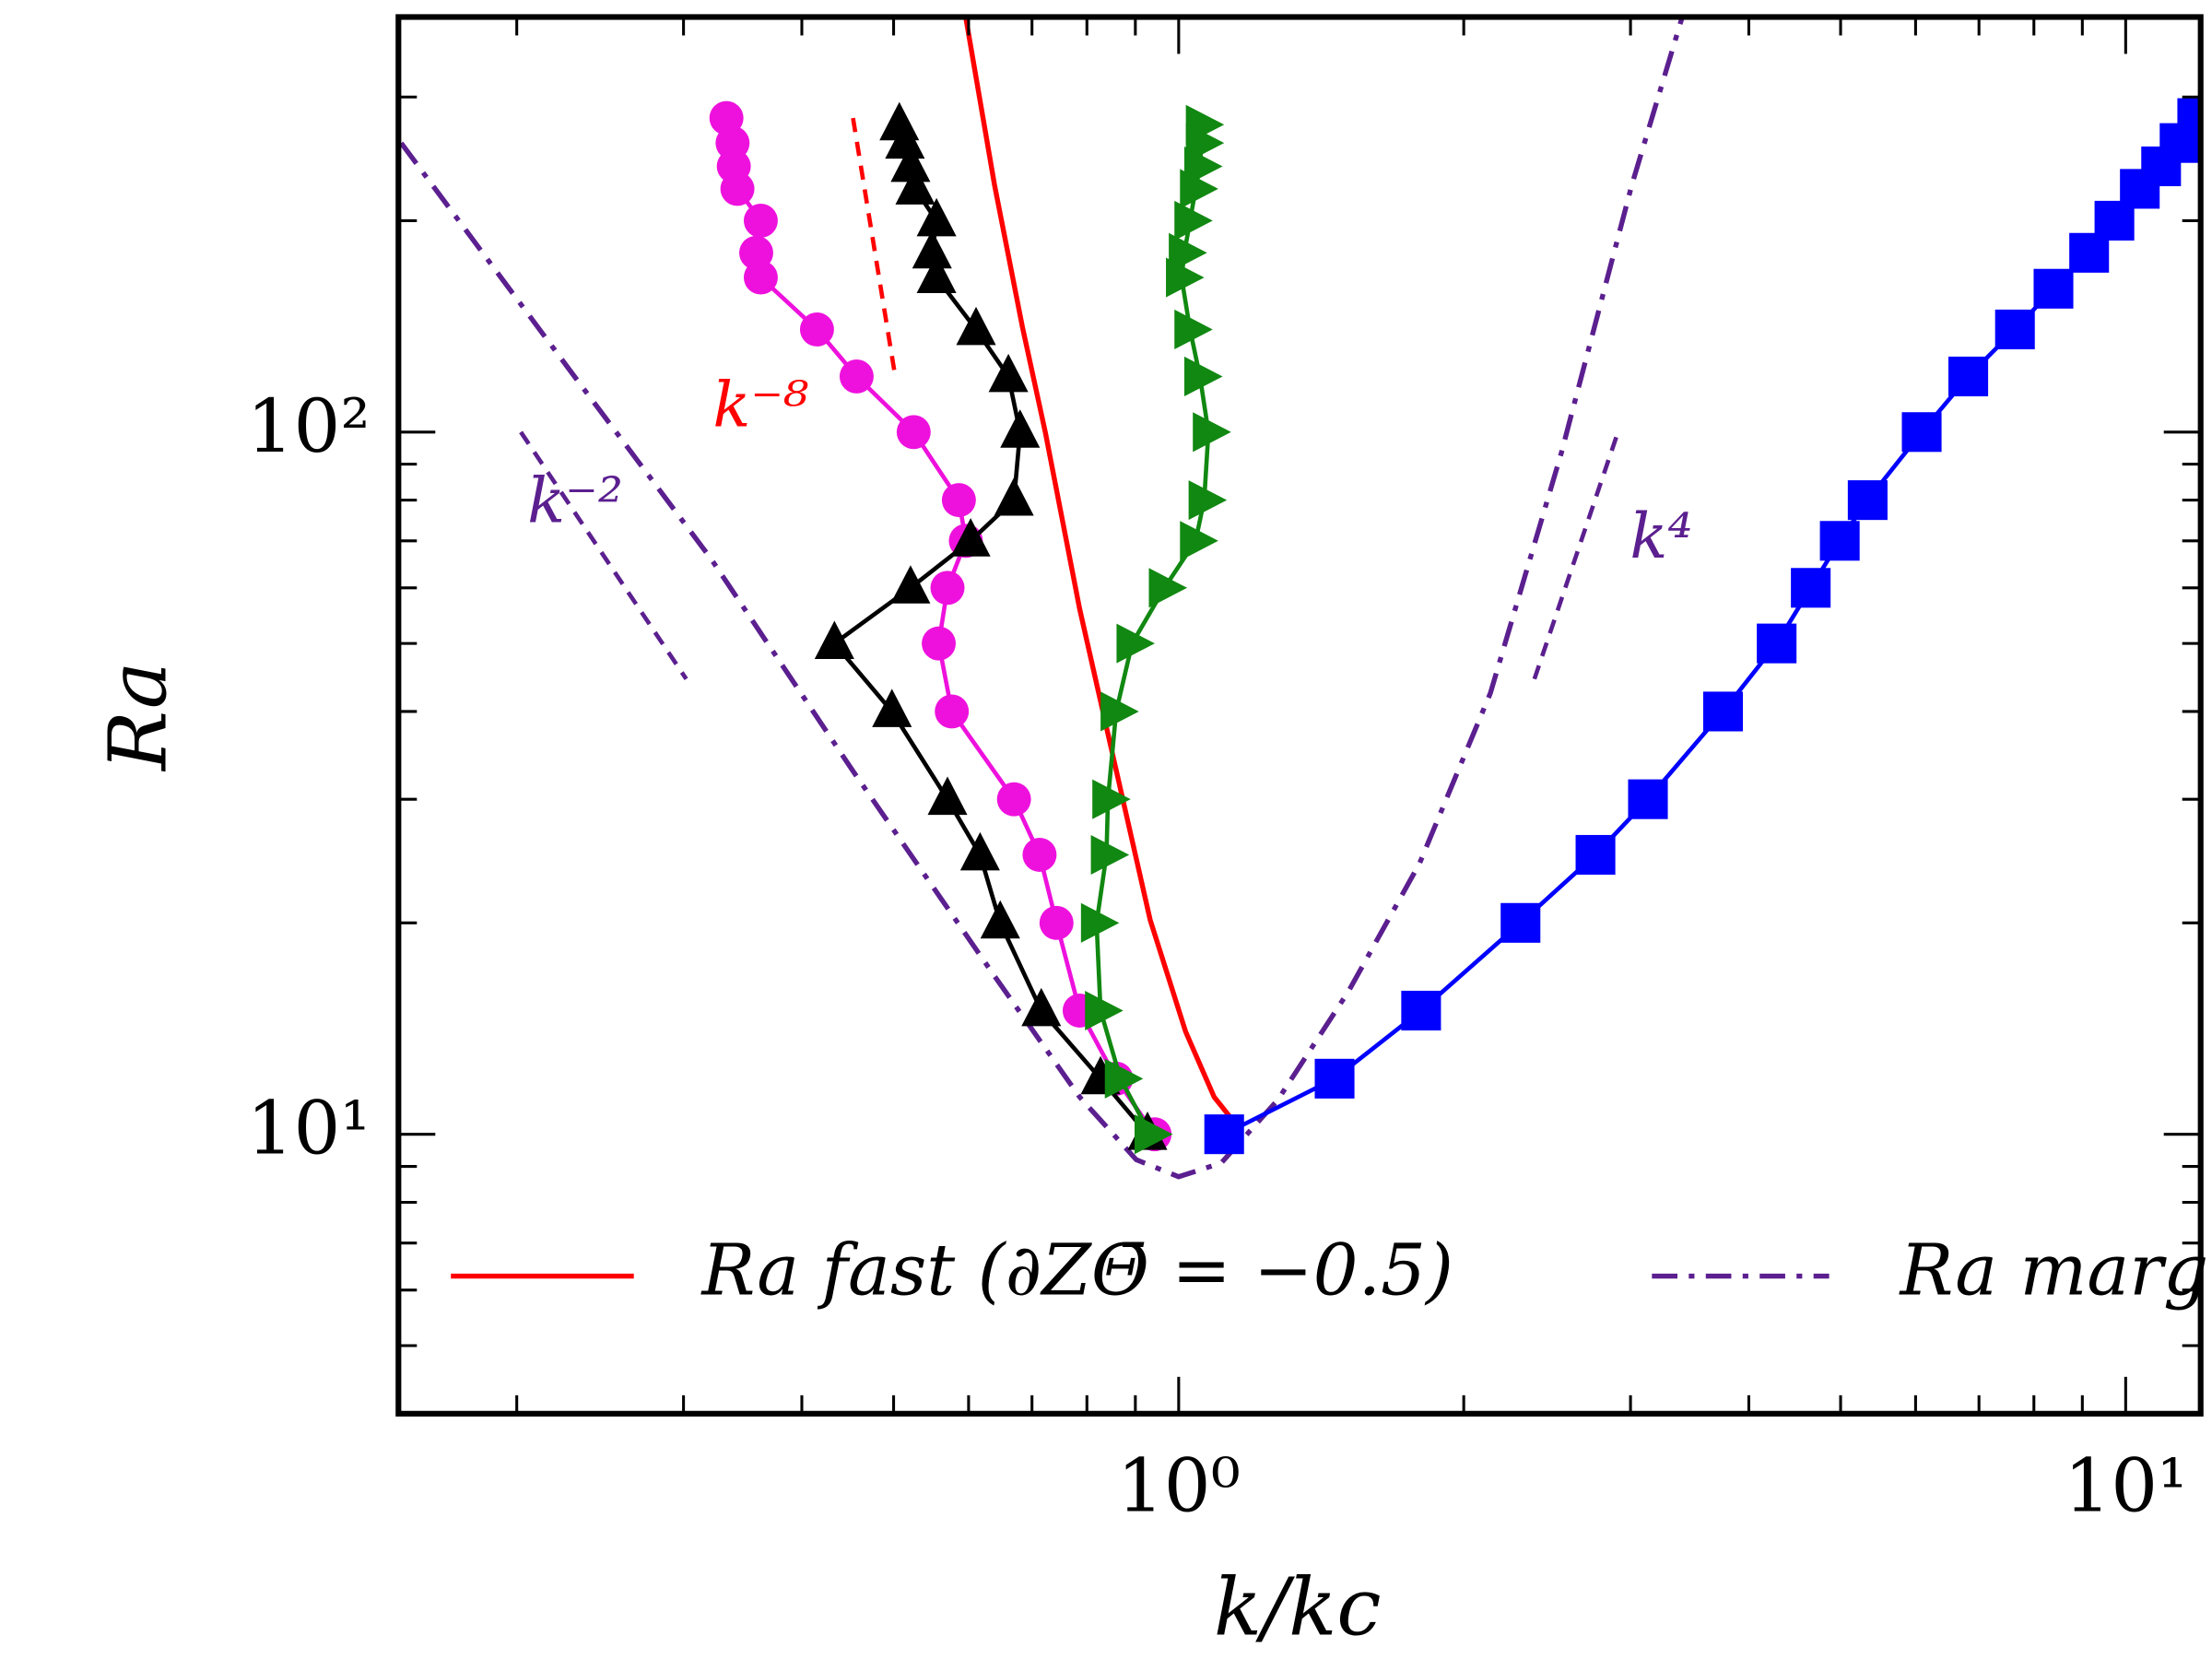  What do you see at coordinates (760, 405) in the screenshot?
I see `guide-label: k⁻⁸` at bounding box center [760, 405].